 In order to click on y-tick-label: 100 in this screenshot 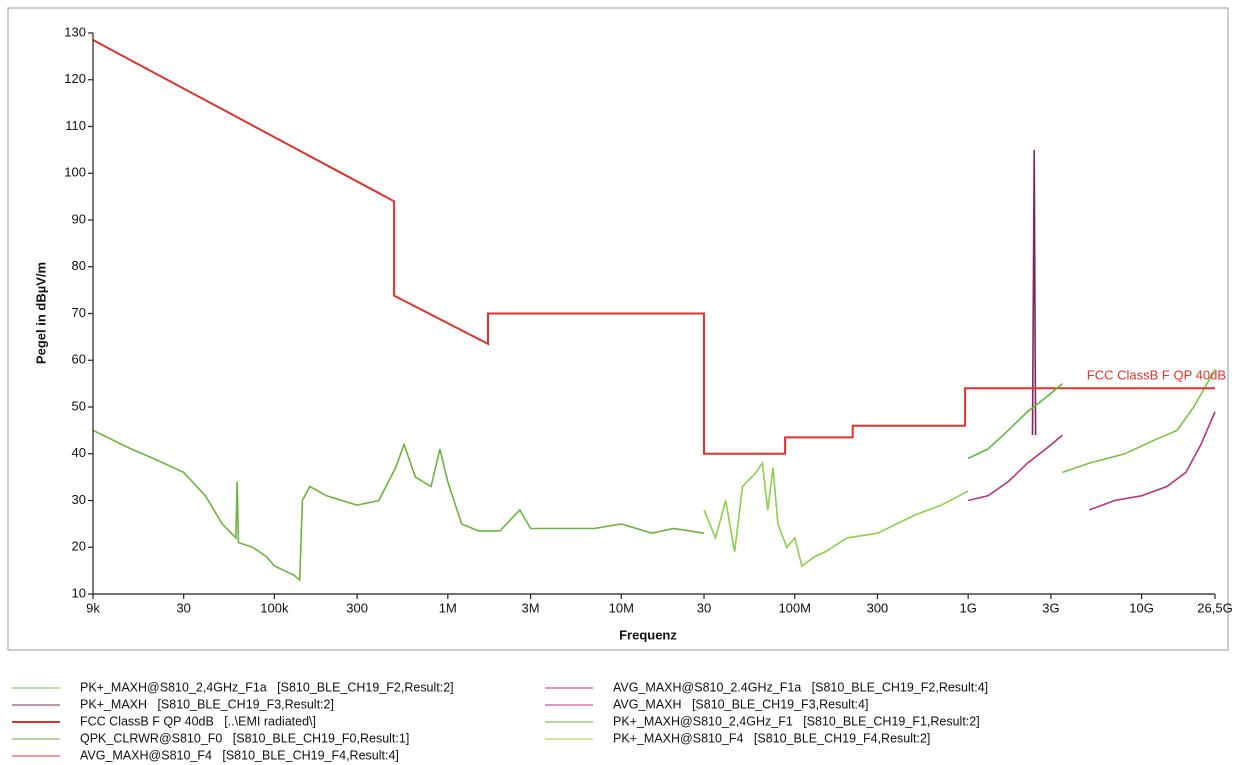, I will do `click(75, 172)`.